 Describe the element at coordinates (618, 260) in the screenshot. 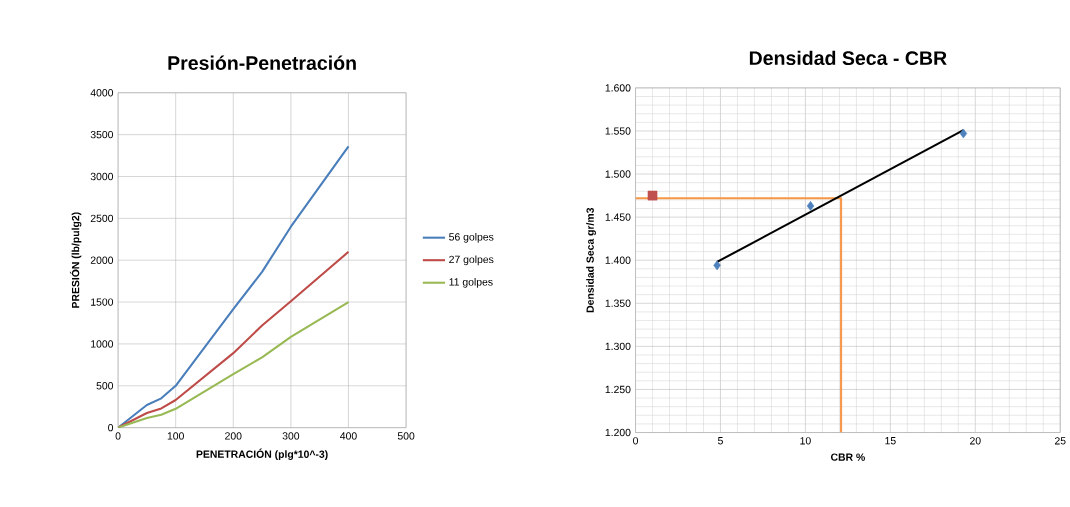

I see `y-tick-label: 1.400` at that location.